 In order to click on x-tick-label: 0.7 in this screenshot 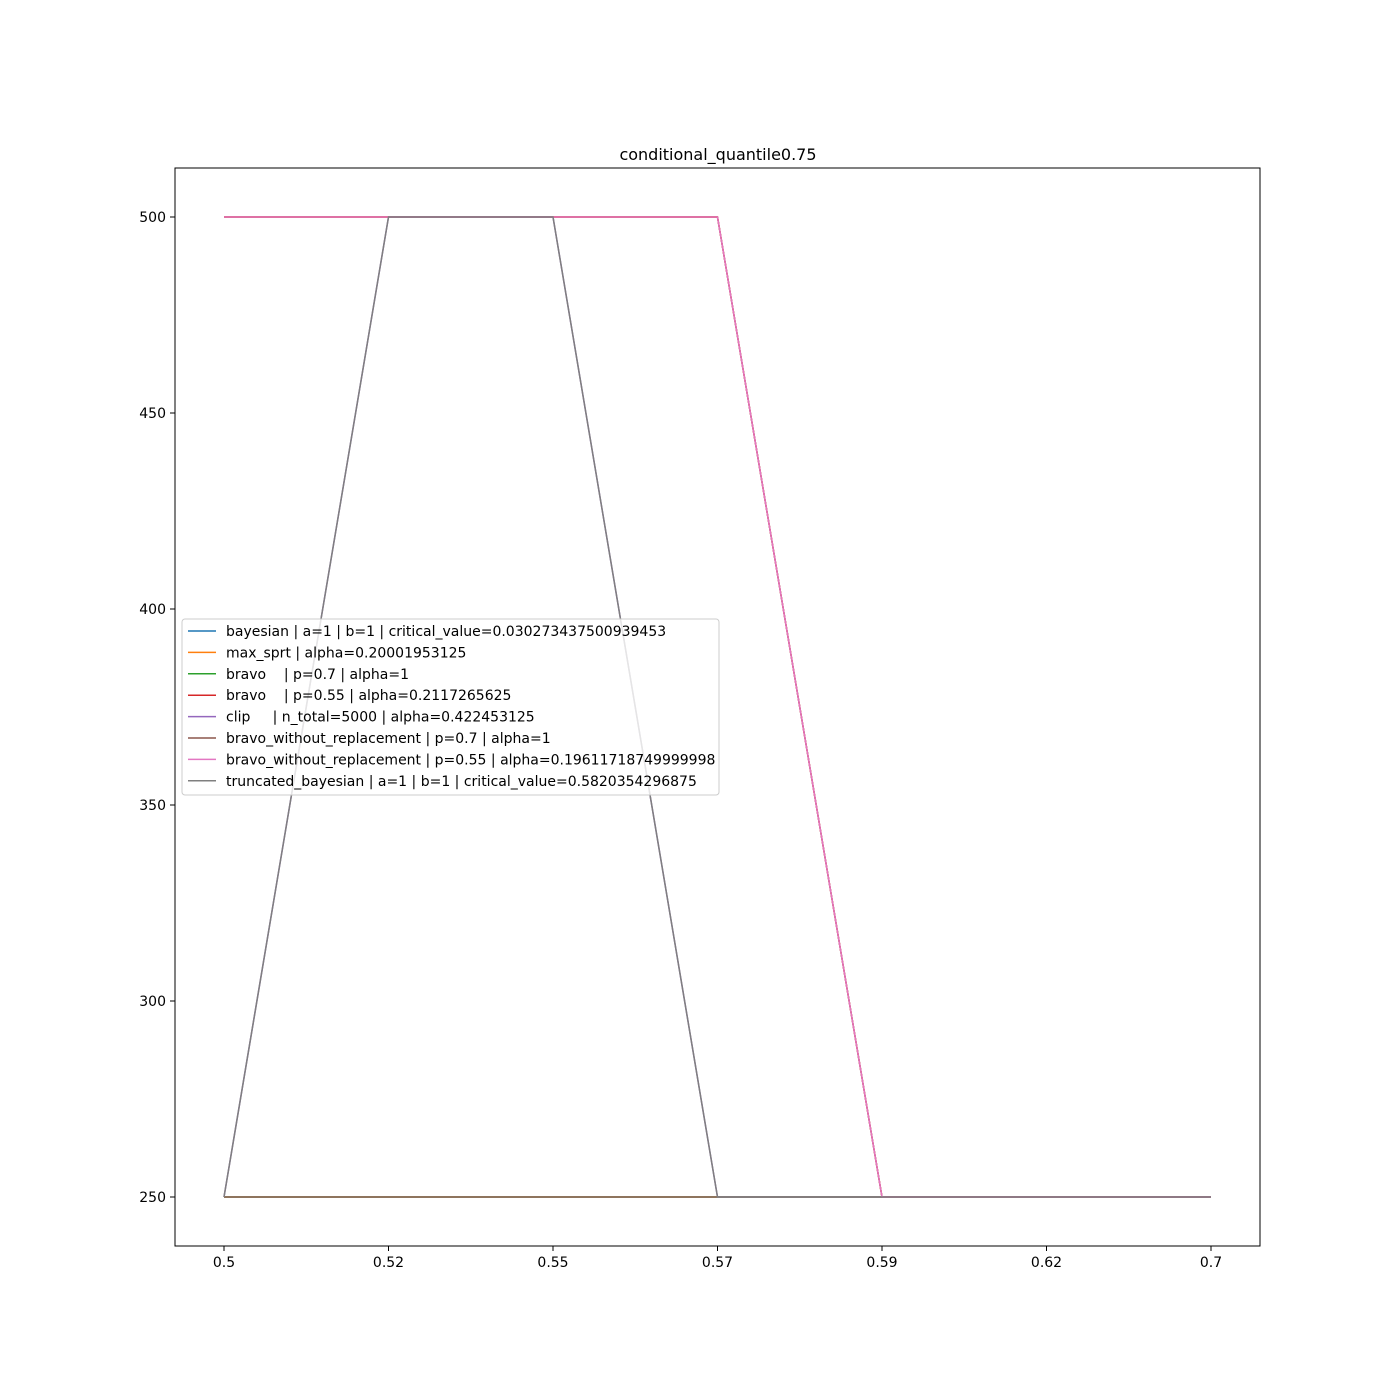, I will do `click(1211, 1263)`.